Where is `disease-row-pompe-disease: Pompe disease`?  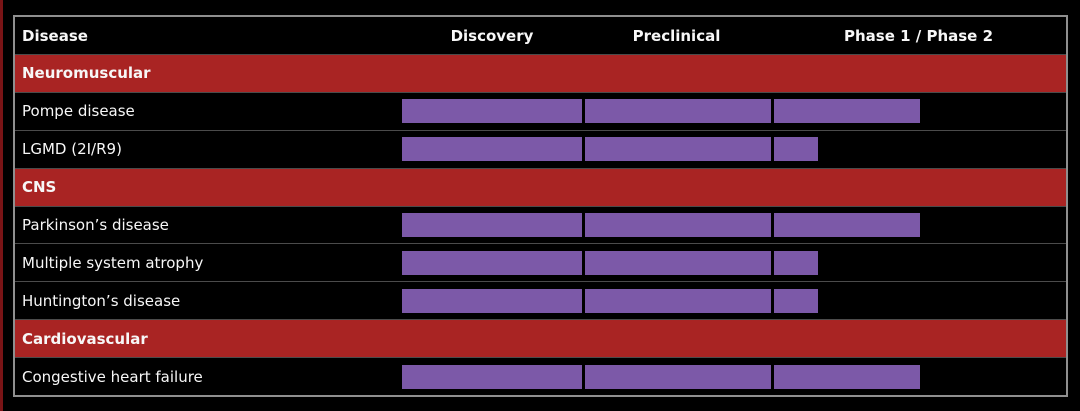
disease-row-pompe-disease: Pompe disease is located at coordinates (540, 110).